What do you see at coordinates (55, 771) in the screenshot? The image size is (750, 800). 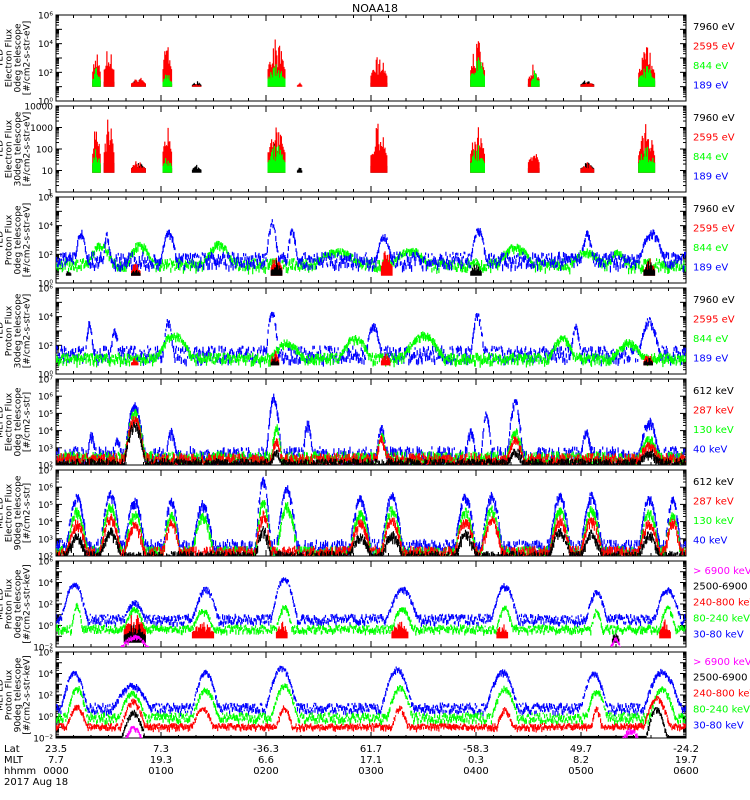 I see `footer-hhmm-value: 0000` at bounding box center [55, 771].